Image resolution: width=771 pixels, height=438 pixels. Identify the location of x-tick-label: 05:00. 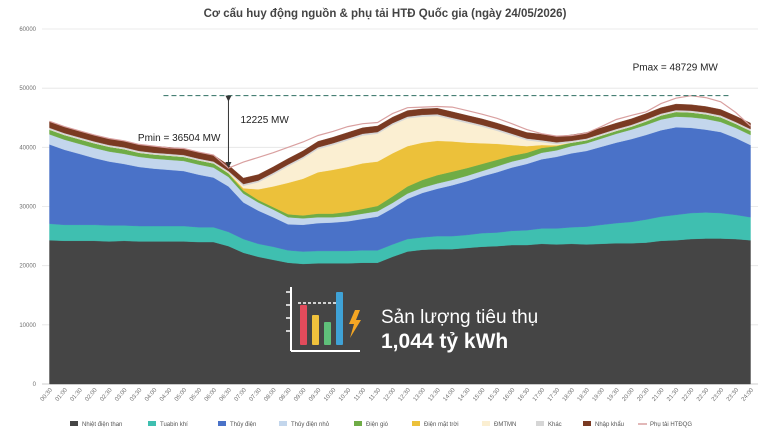
(181, 395).